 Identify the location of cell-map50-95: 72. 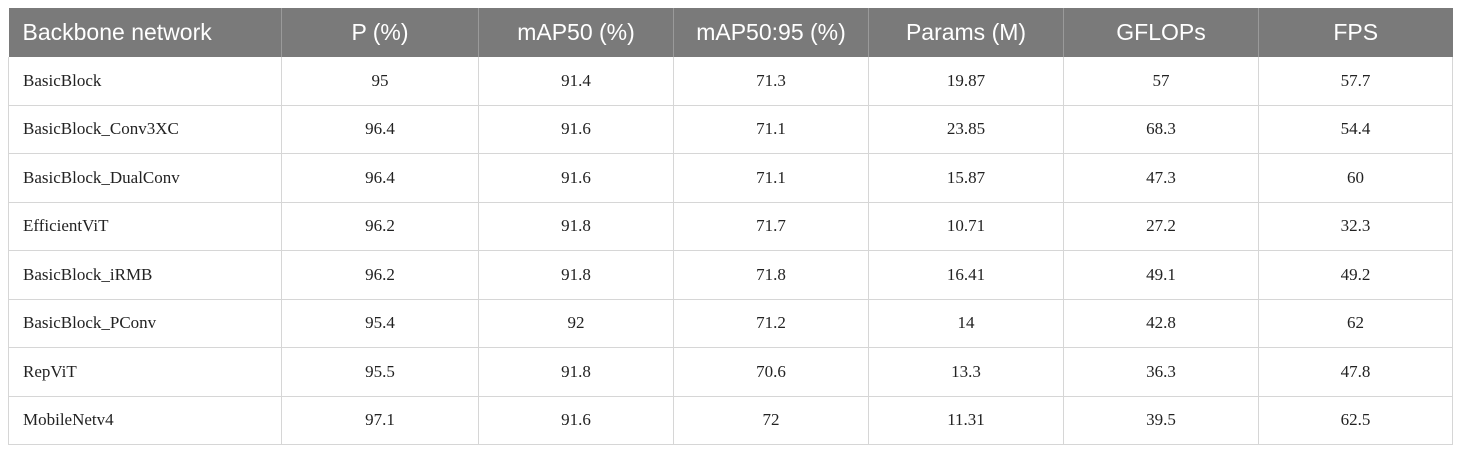
(771, 420).